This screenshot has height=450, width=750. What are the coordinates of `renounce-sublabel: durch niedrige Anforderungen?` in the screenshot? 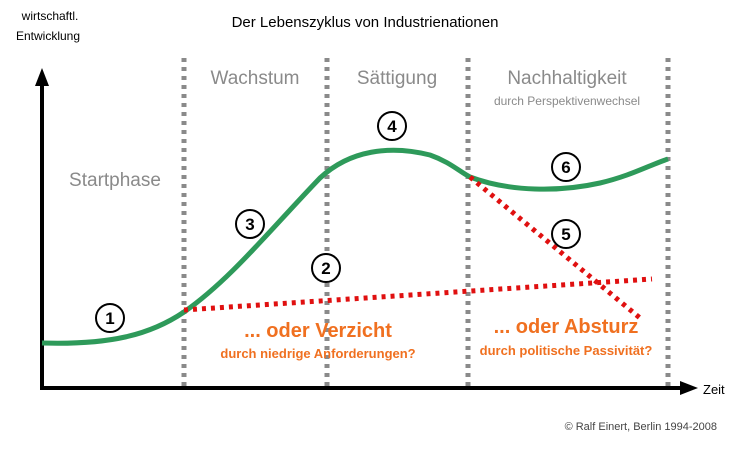 It's located at (317, 353).